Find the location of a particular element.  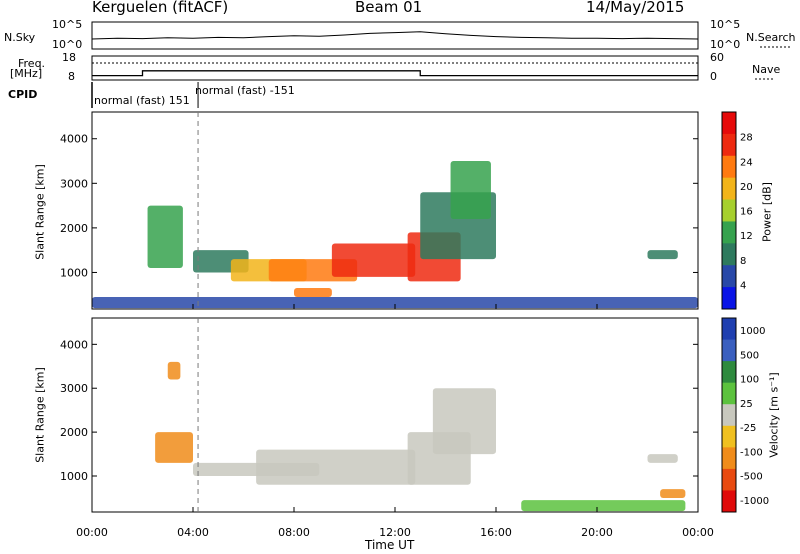

velocity-ytick-label-0: 1000 is located at coordinates (74, 476).